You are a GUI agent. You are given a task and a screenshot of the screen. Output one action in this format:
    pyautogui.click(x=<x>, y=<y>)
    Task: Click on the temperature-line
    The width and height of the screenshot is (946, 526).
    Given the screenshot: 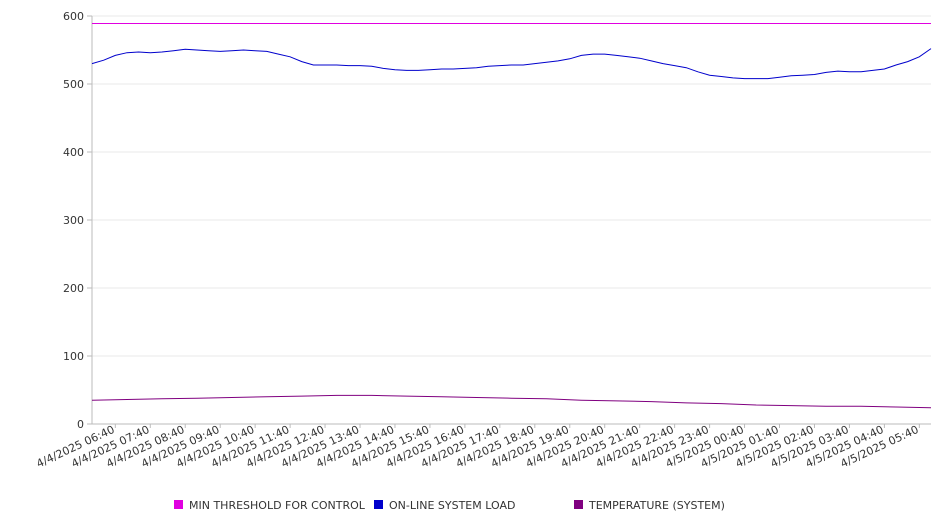 What is the action you would take?
    pyautogui.click(x=511, y=401)
    